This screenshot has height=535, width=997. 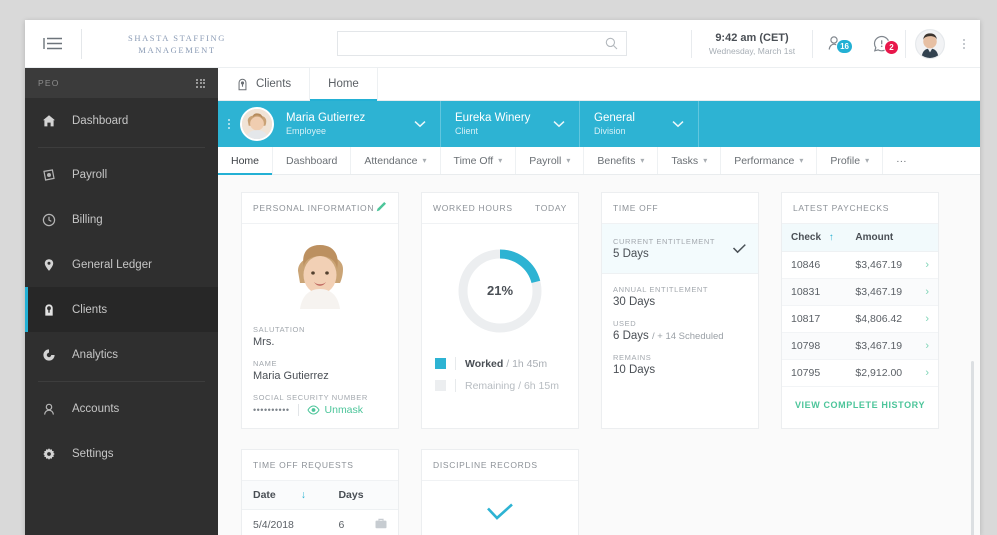 What do you see at coordinates (850, 160) in the screenshot?
I see `tab-profile: Profile ▾` at bounding box center [850, 160].